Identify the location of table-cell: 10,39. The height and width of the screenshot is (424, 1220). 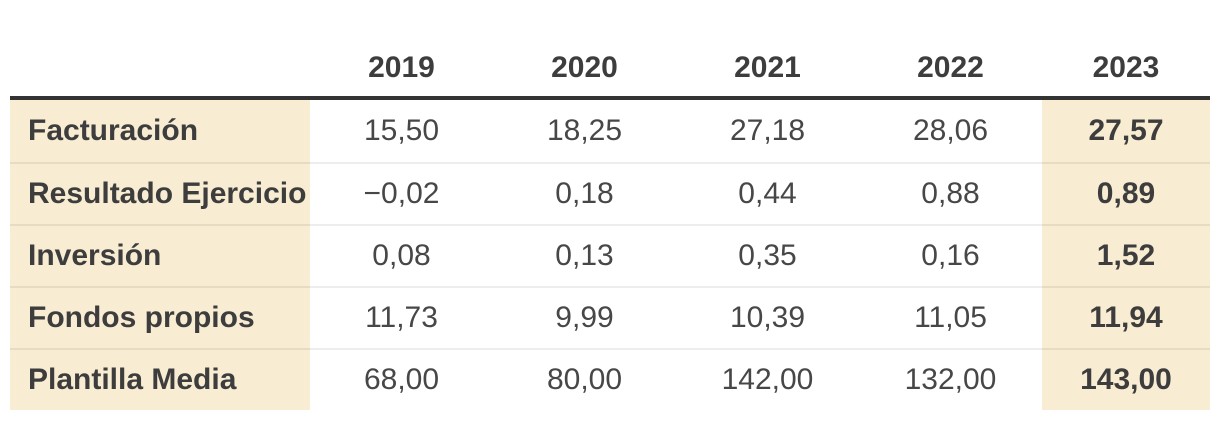
(767, 317).